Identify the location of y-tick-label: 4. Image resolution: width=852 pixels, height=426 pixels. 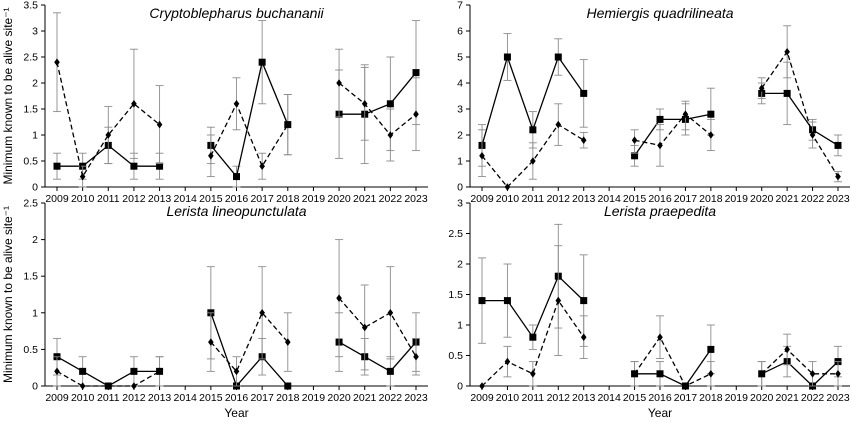
(460, 84).